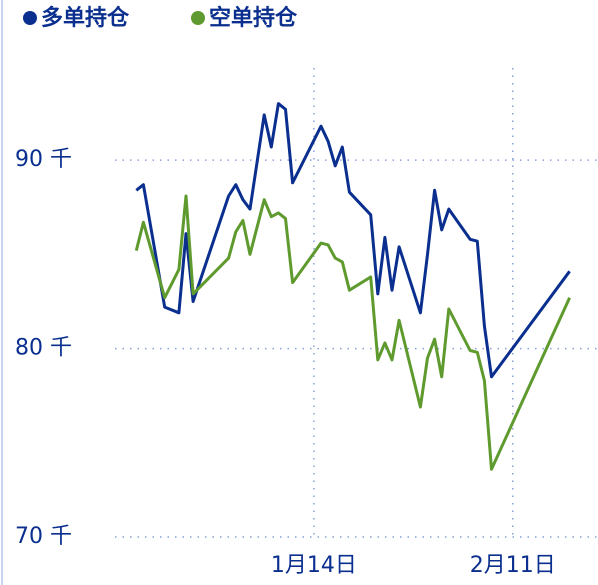 The width and height of the screenshot is (598, 585). What do you see at coordinates (43, 348) in the screenshot?
I see `y-tick-label: 80 千` at bounding box center [43, 348].